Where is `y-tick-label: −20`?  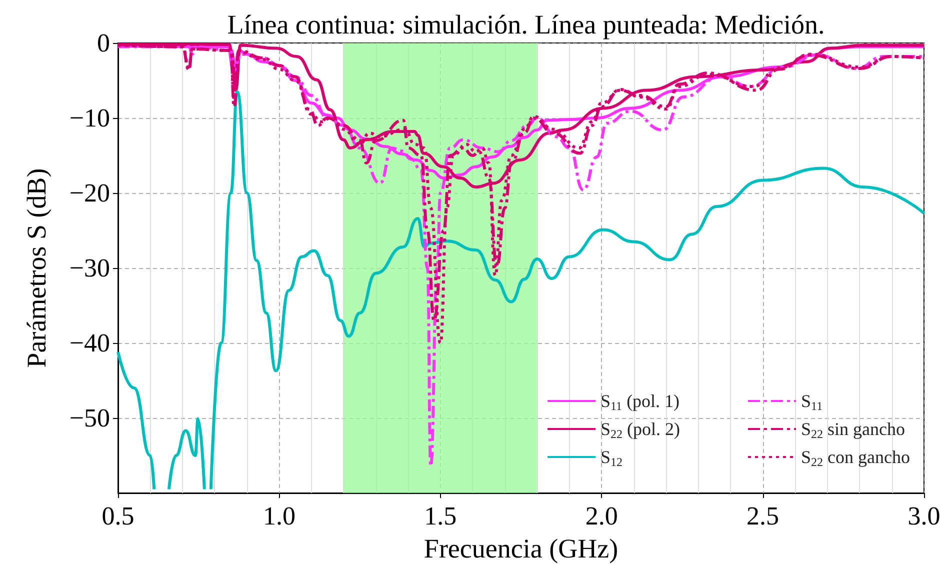 y-tick-label: −20 is located at coordinates (89, 193).